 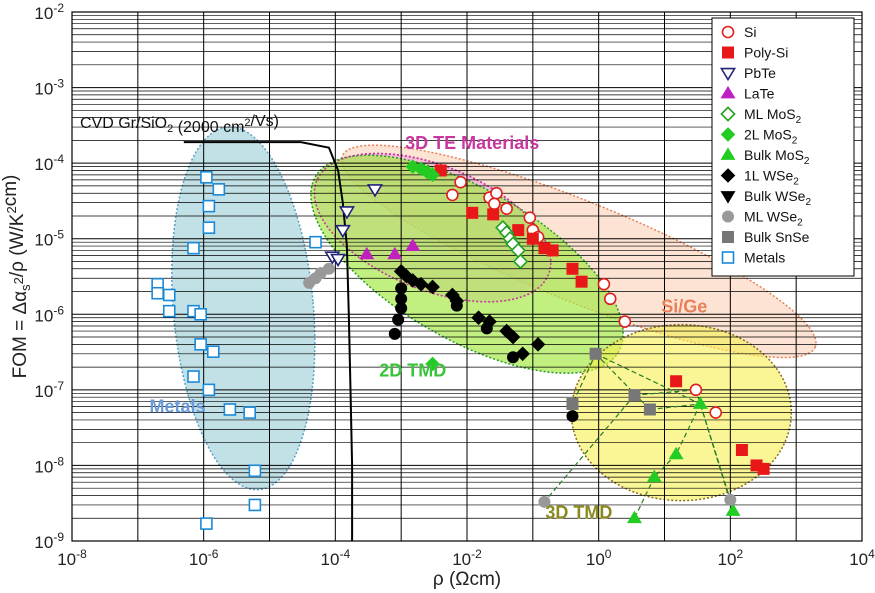 What do you see at coordinates (771, 178) in the screenshot?
I see `legend-label: 1L WSe2` at bounding box center [771, 178].